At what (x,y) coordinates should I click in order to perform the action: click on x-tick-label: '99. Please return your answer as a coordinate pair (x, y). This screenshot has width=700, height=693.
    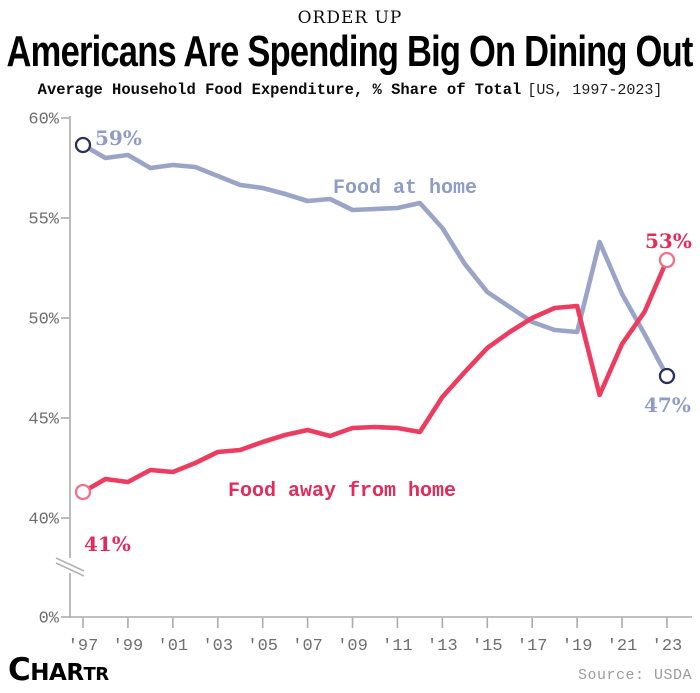
    Looking at the image, I should click on (128, 646).